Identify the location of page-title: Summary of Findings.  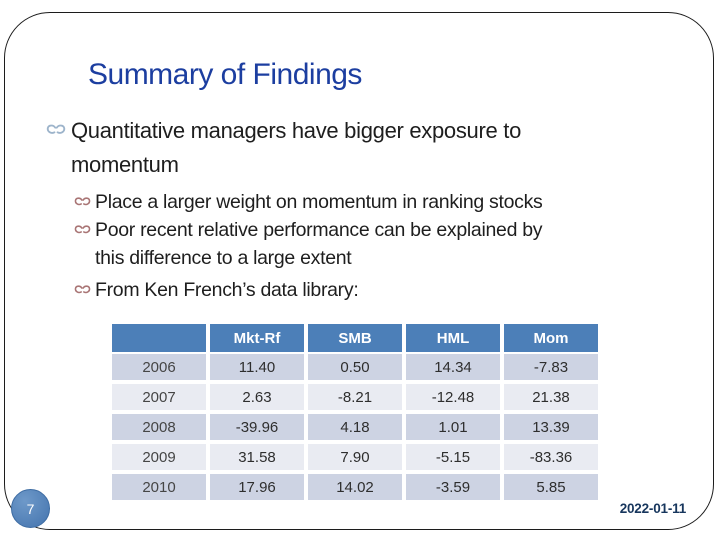
(225, 74).